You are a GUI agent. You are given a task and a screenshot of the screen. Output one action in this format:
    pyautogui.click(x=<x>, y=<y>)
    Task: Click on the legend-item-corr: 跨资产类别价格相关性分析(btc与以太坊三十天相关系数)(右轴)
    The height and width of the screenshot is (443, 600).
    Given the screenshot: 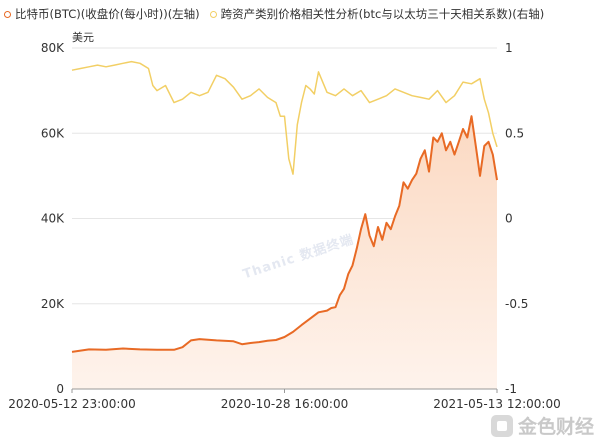 What is the action you would take?
    pyautogui.click(x=377, y=14)
    